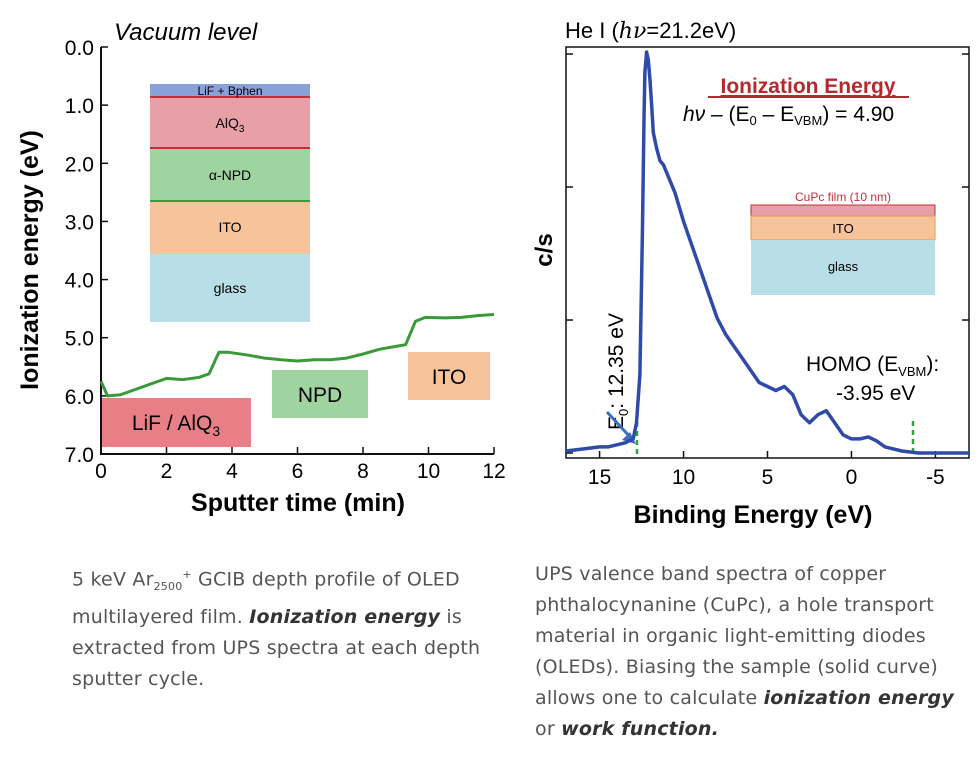 The image size is (980, 760). Describe the element at coordinates (852, 477) in the screenshot. I see `right-x-tick-label: 0` at that location.